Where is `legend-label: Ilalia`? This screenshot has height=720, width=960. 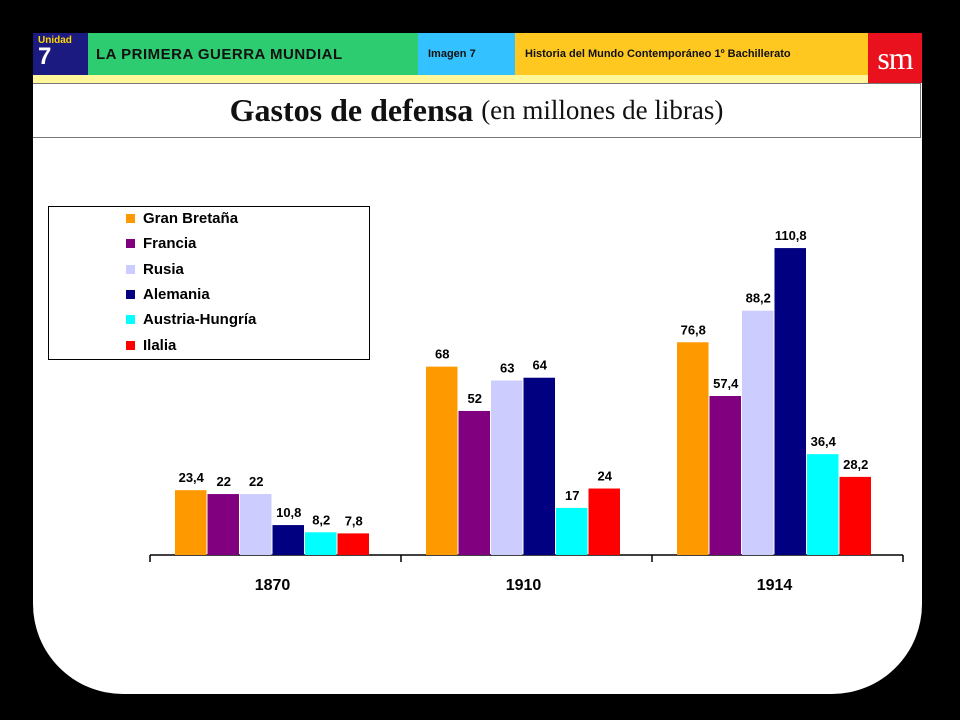
legend-label: Ilalia is located at coordinates (160, 345).